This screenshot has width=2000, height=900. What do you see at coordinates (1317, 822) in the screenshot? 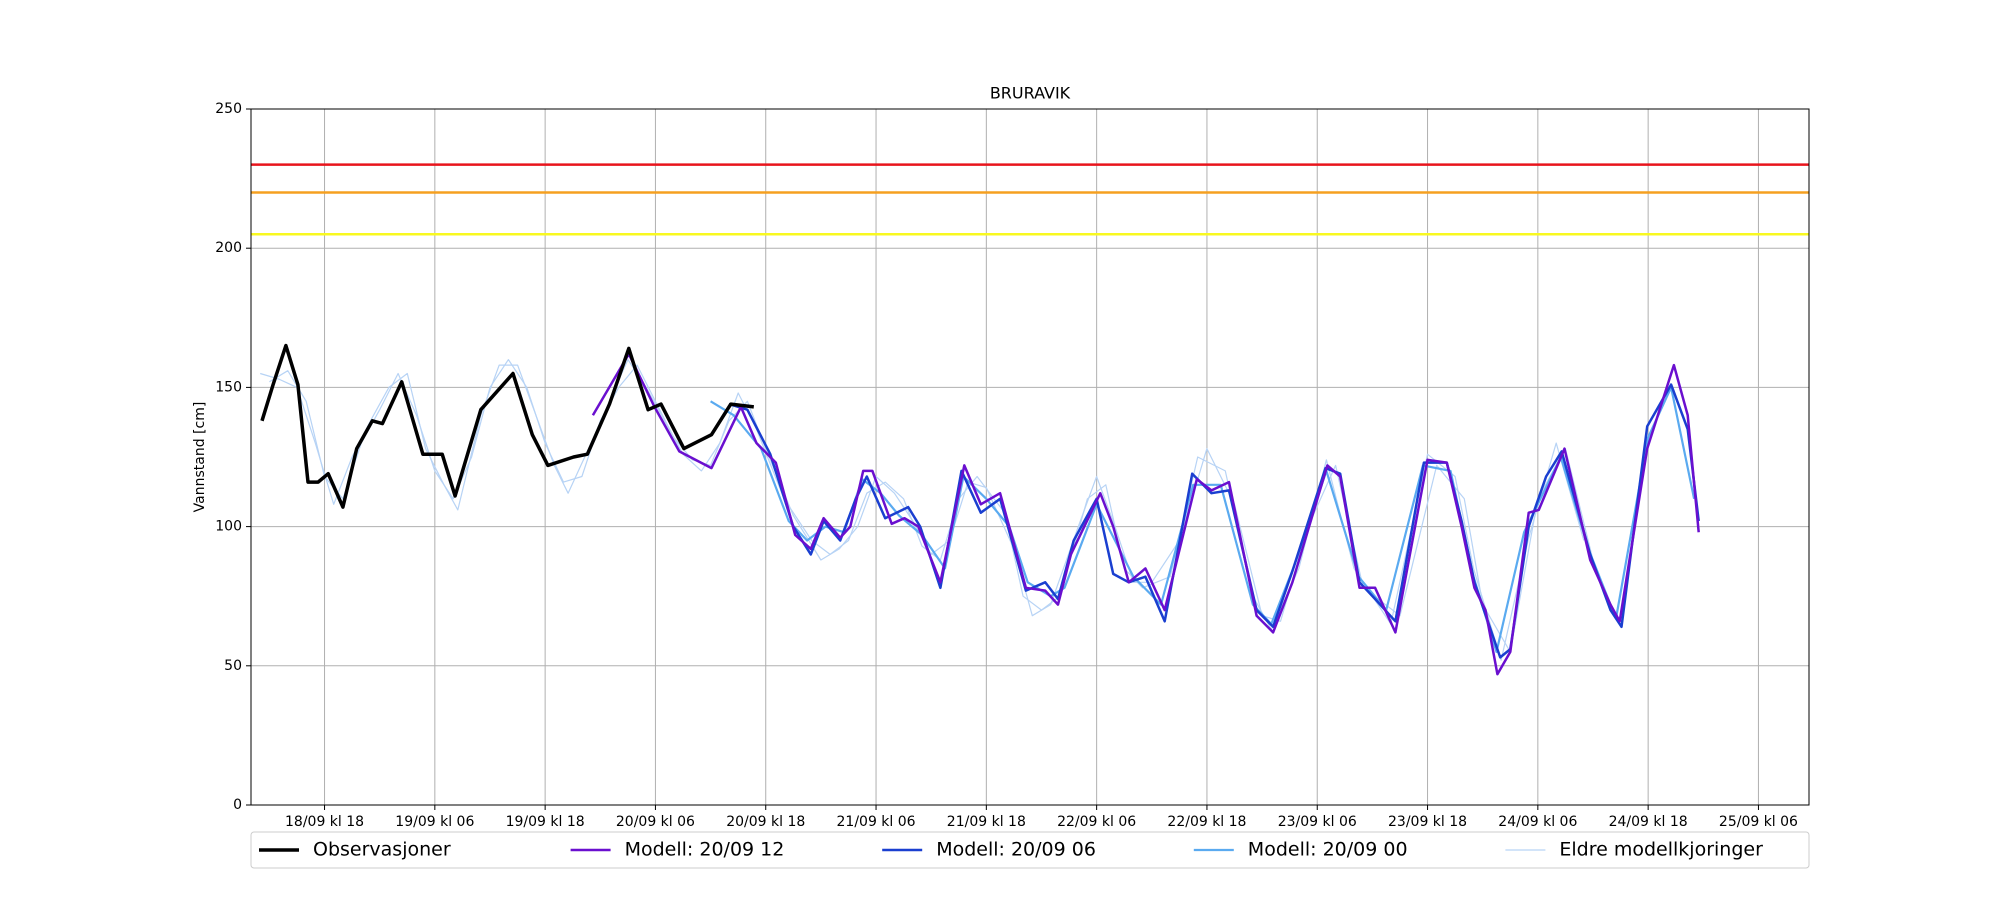
I see `x-tick-label: 23/09 kl 06` at bounding box center [1317, 822].